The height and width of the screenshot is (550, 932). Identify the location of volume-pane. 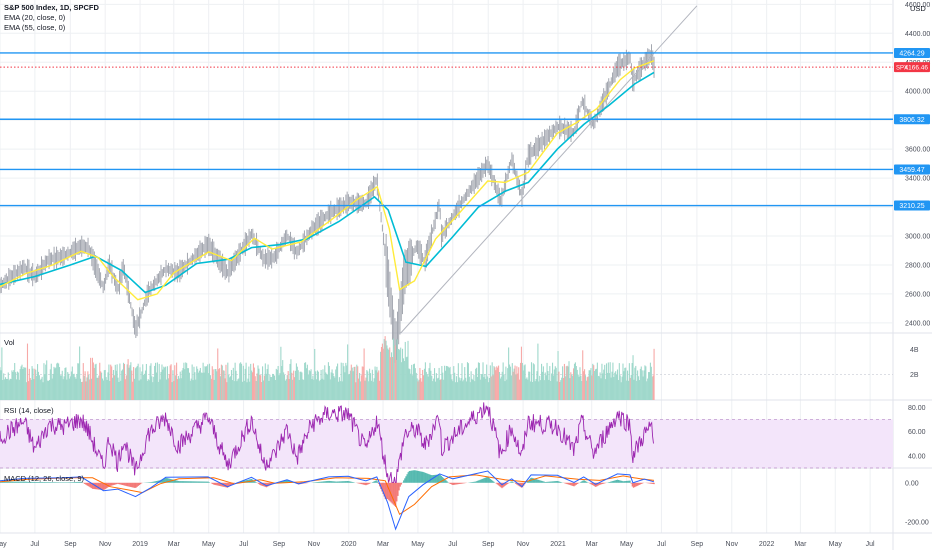
(446, 368).